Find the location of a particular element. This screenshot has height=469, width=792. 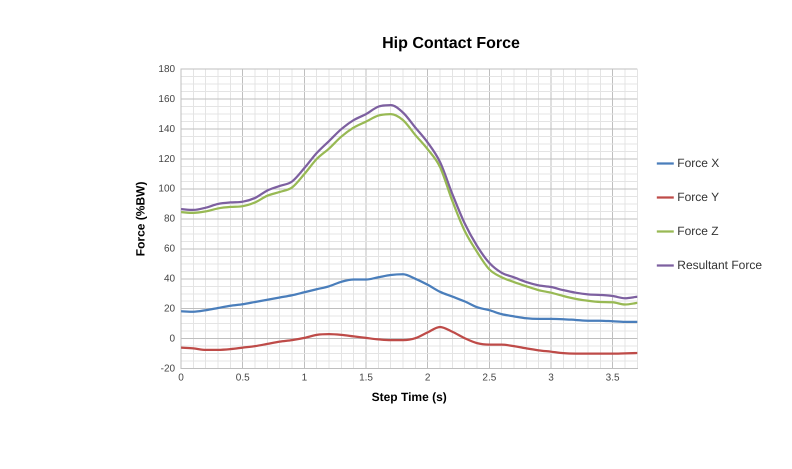

chart-title: Hip Contact Force is located at coordinates (451, 43).